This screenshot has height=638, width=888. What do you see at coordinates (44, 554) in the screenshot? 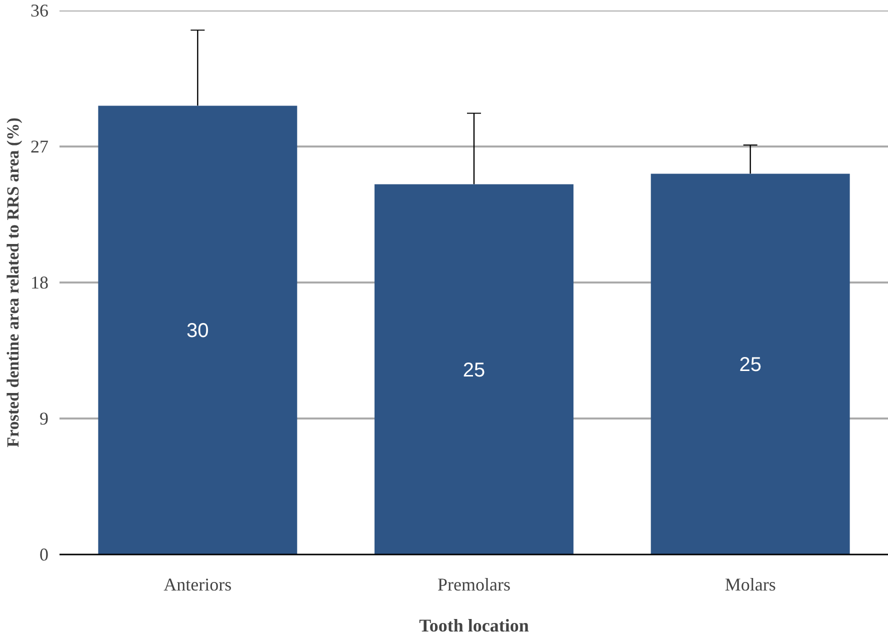
I see `y-tick-label: 0` at bounding box center [44, 554].